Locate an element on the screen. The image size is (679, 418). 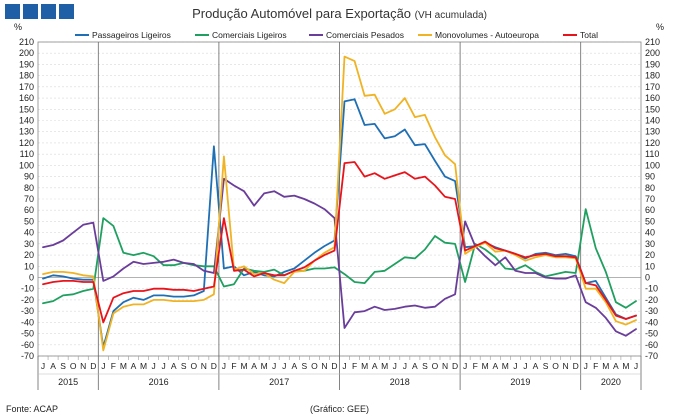
y-tick-label-right: 0 is located at coordinates (647, 278).